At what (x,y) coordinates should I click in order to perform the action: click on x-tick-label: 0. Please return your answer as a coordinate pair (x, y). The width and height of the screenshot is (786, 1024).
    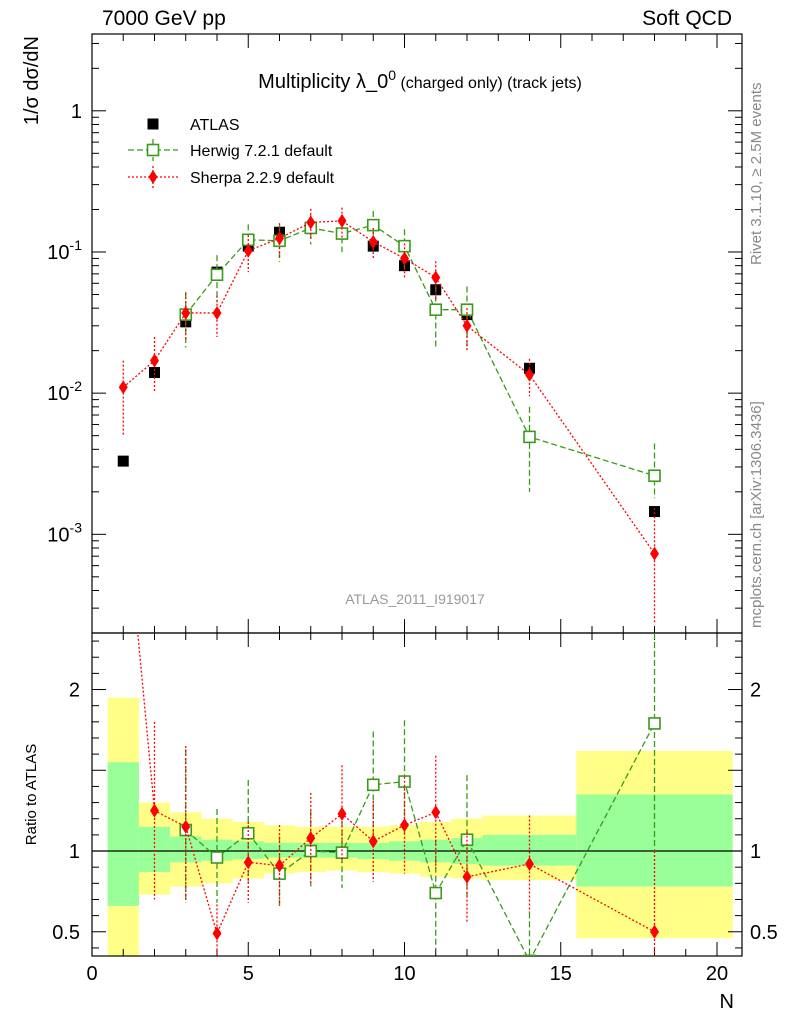
    Looking at the image, I should click on (91, 974).